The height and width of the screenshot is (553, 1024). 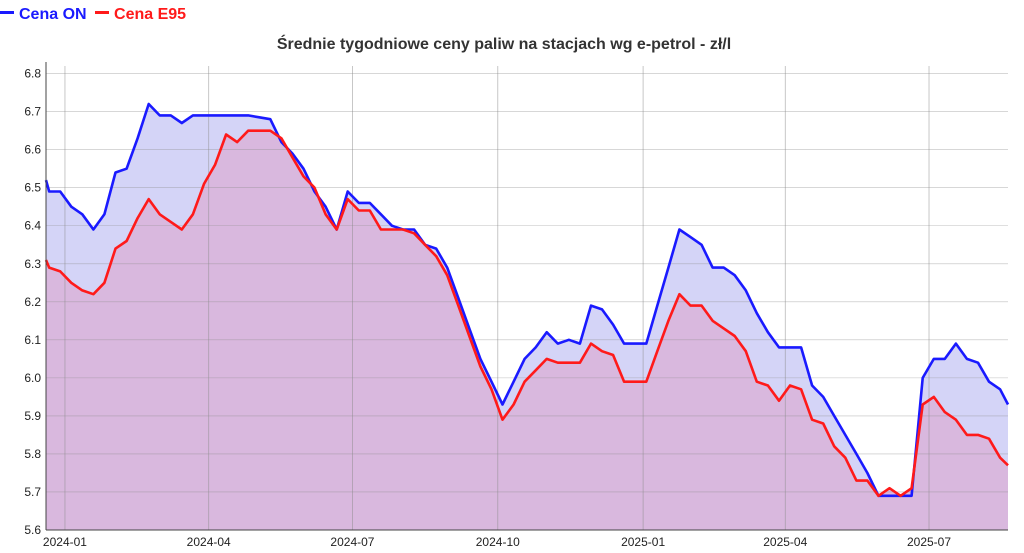 What do you see at coordinates (53, 14) in the screenshot?
I see `legend-label-on: Cena ON` at bounding box center [53, 14].